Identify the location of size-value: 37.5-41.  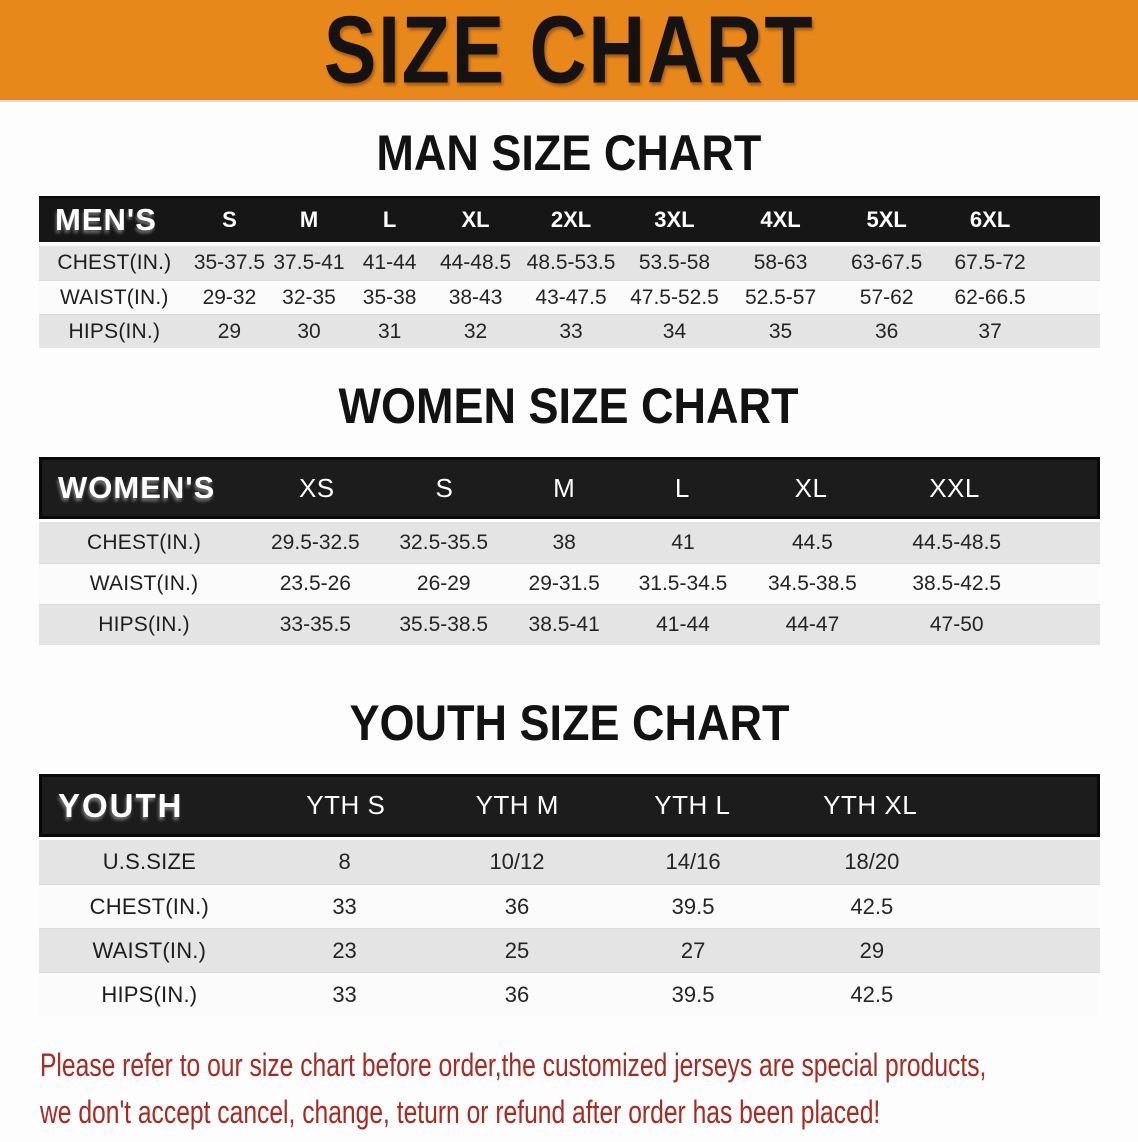
(309, 262).